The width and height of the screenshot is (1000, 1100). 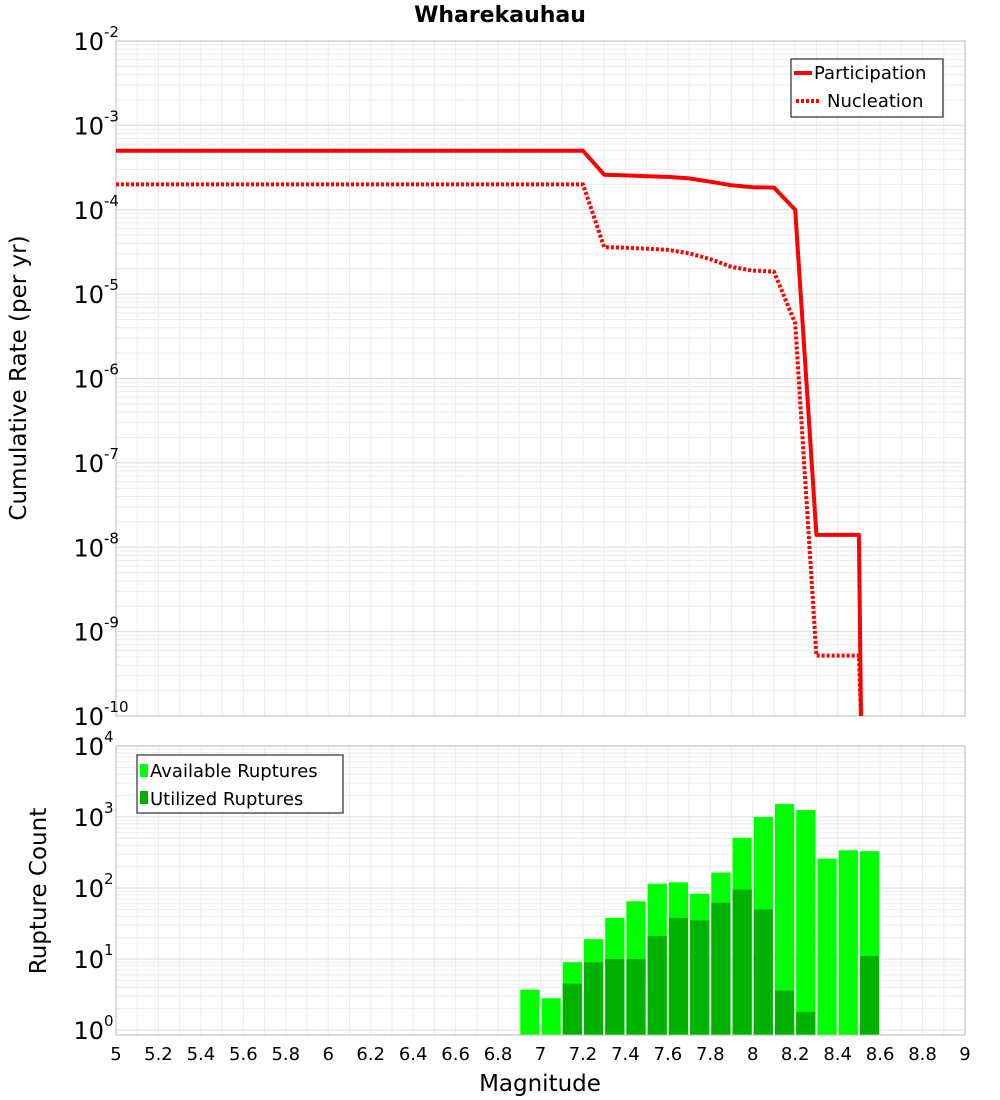 I want to click on bottom-y-tick-exponent: 2, so click(x=109, y=879).